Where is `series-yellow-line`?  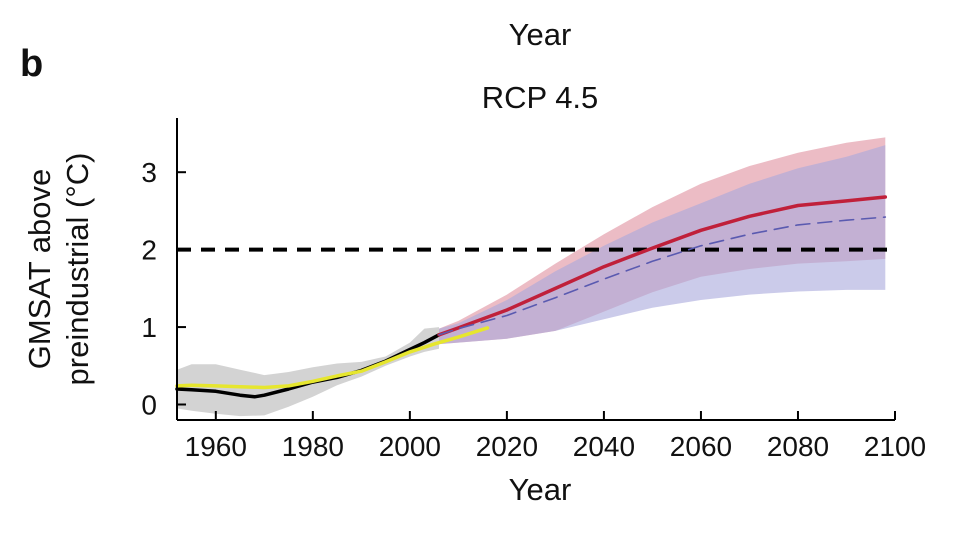
series-yellow-line is located at coordinates (332, 358).